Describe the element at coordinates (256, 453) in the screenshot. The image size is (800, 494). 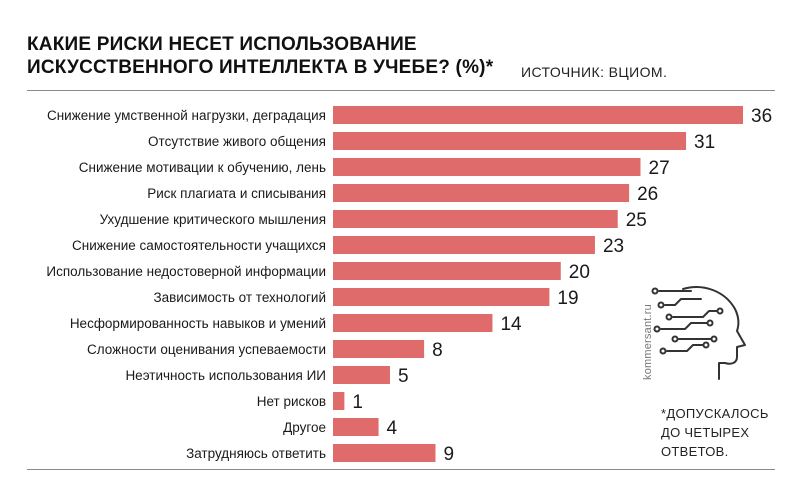
I see `category-label: Затрудняюсь ответить` at that location.